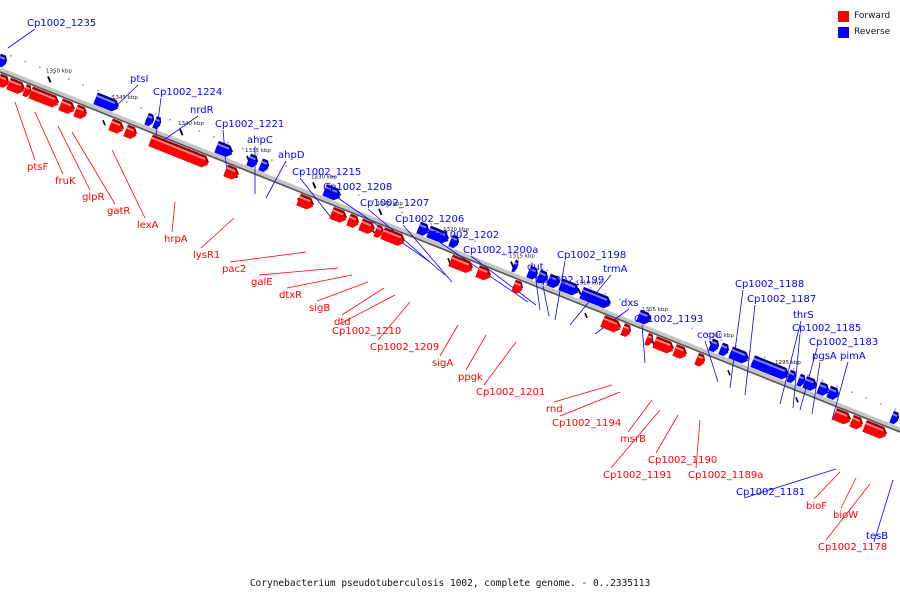 The width and height of the screenshot is (900, 600). What do you see at coordinates (803, 315) in the screenshot?
I see `reverse-gene-label: thrS` at bounding box center [803, 315].